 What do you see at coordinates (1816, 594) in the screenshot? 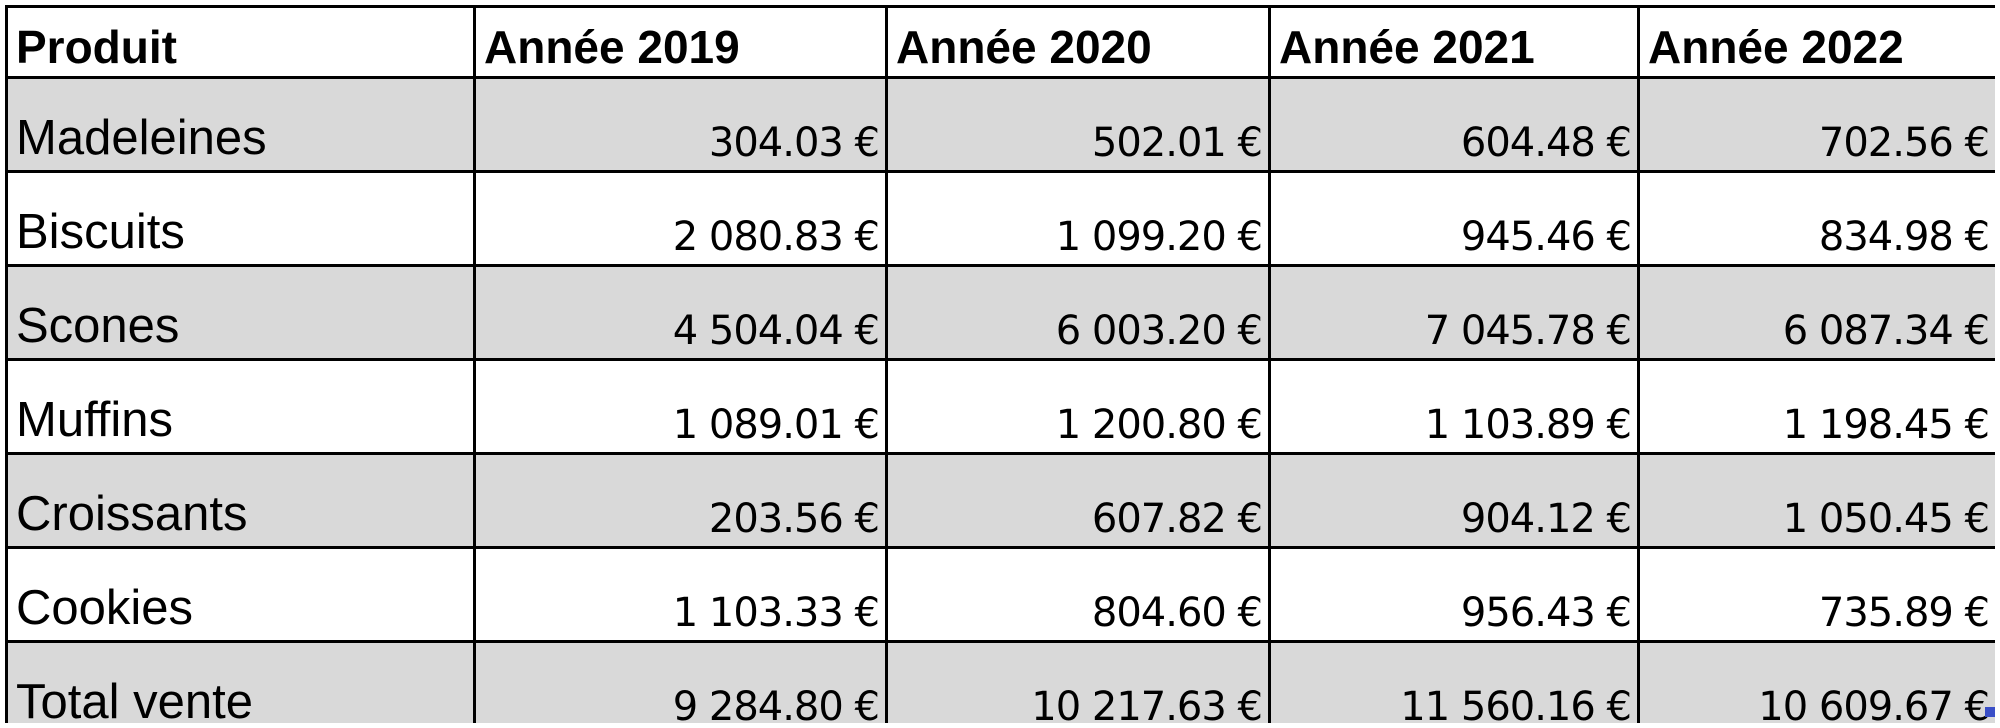
I see `value-cell: 735.89 €` at bounding box center [1816, 594].